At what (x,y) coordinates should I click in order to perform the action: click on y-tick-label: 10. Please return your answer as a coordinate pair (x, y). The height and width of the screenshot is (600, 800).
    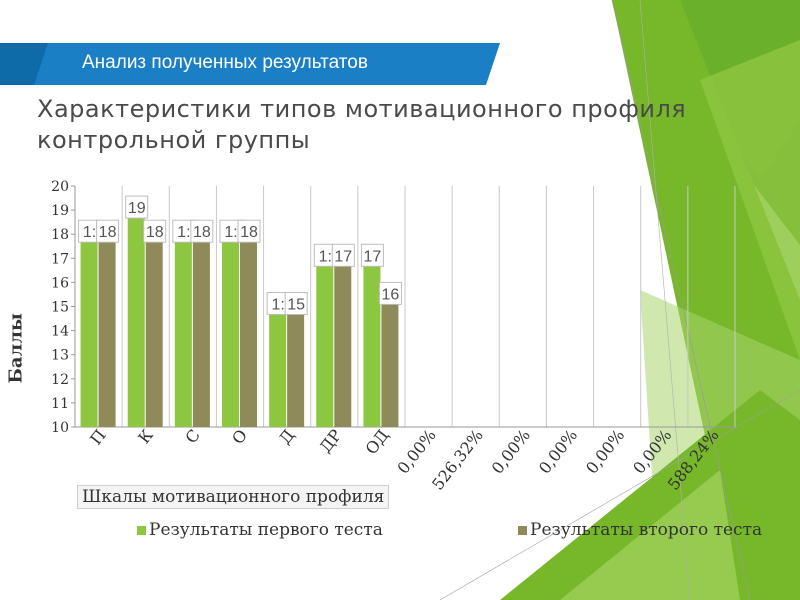
    Looking at the image, I should click on (60, 428).